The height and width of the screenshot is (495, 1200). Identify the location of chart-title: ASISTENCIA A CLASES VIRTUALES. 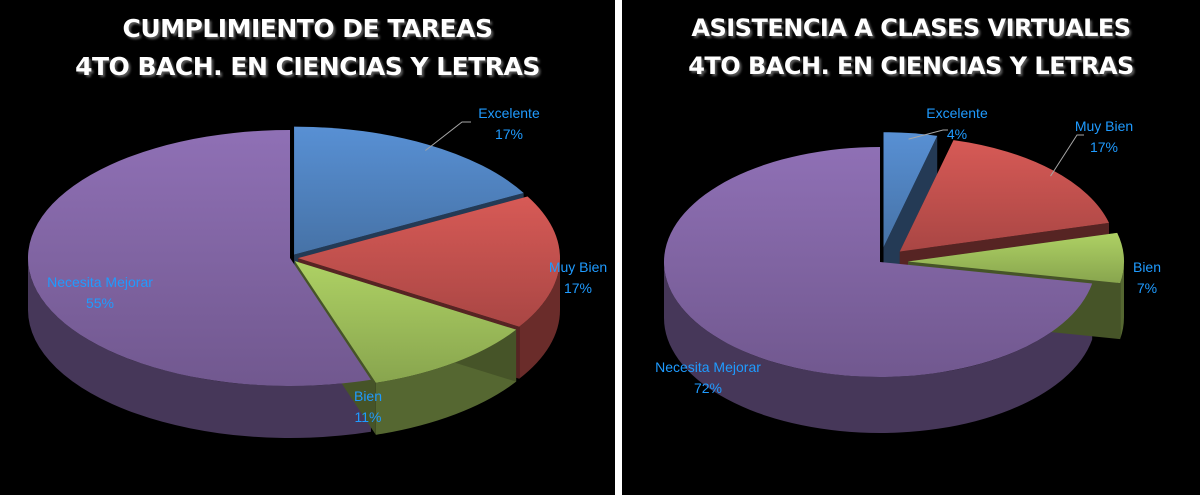
(911, 28).